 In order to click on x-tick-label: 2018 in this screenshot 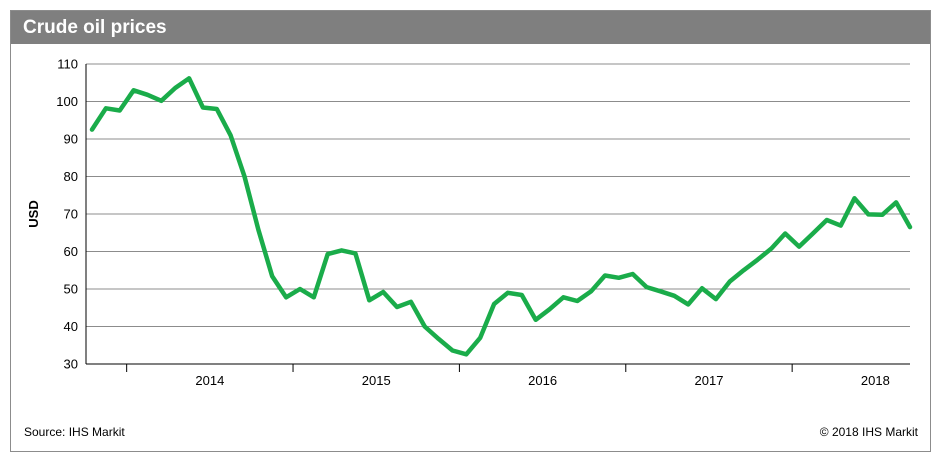, I will do `click(875, 380)`.